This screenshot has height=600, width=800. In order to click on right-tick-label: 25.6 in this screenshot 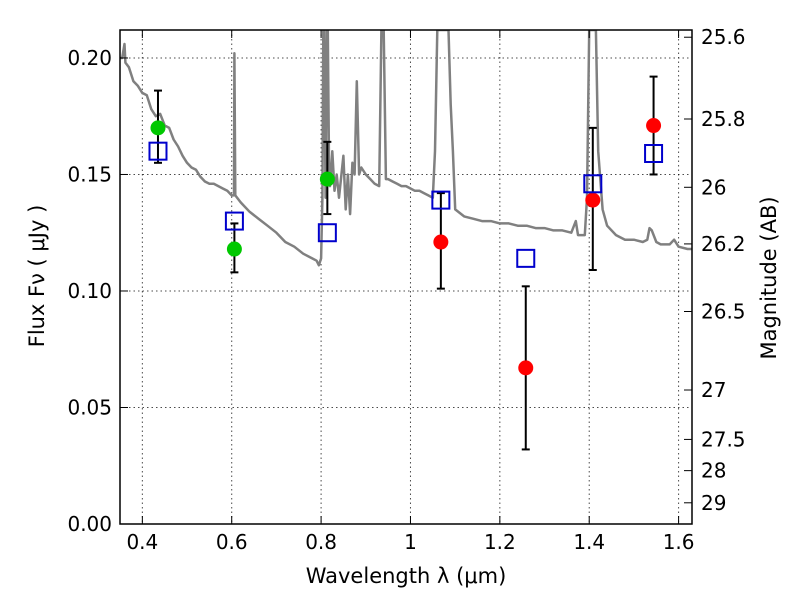, I will do `click(723, 37)`.